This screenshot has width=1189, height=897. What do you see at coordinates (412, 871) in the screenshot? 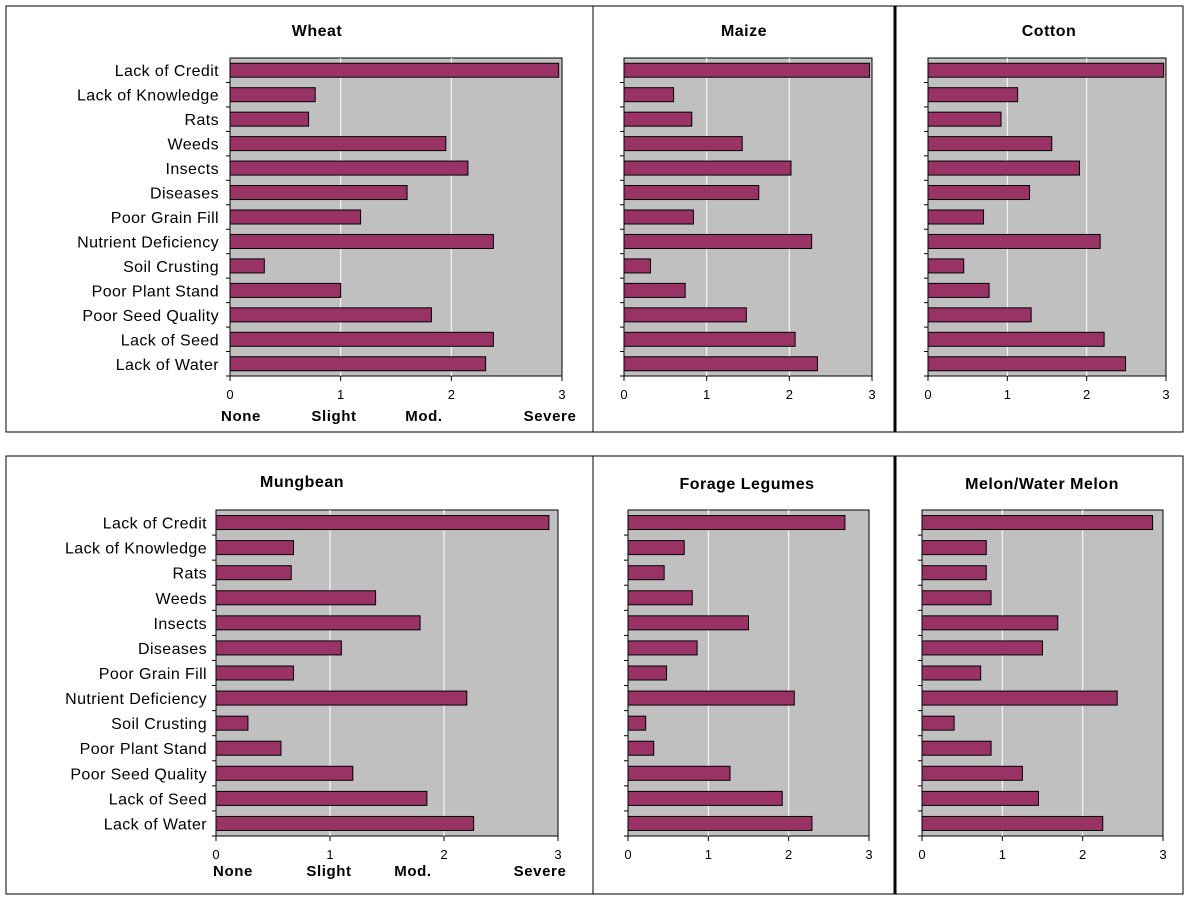
I see `severity-label: Mod.` at bounding box center [412, 871].